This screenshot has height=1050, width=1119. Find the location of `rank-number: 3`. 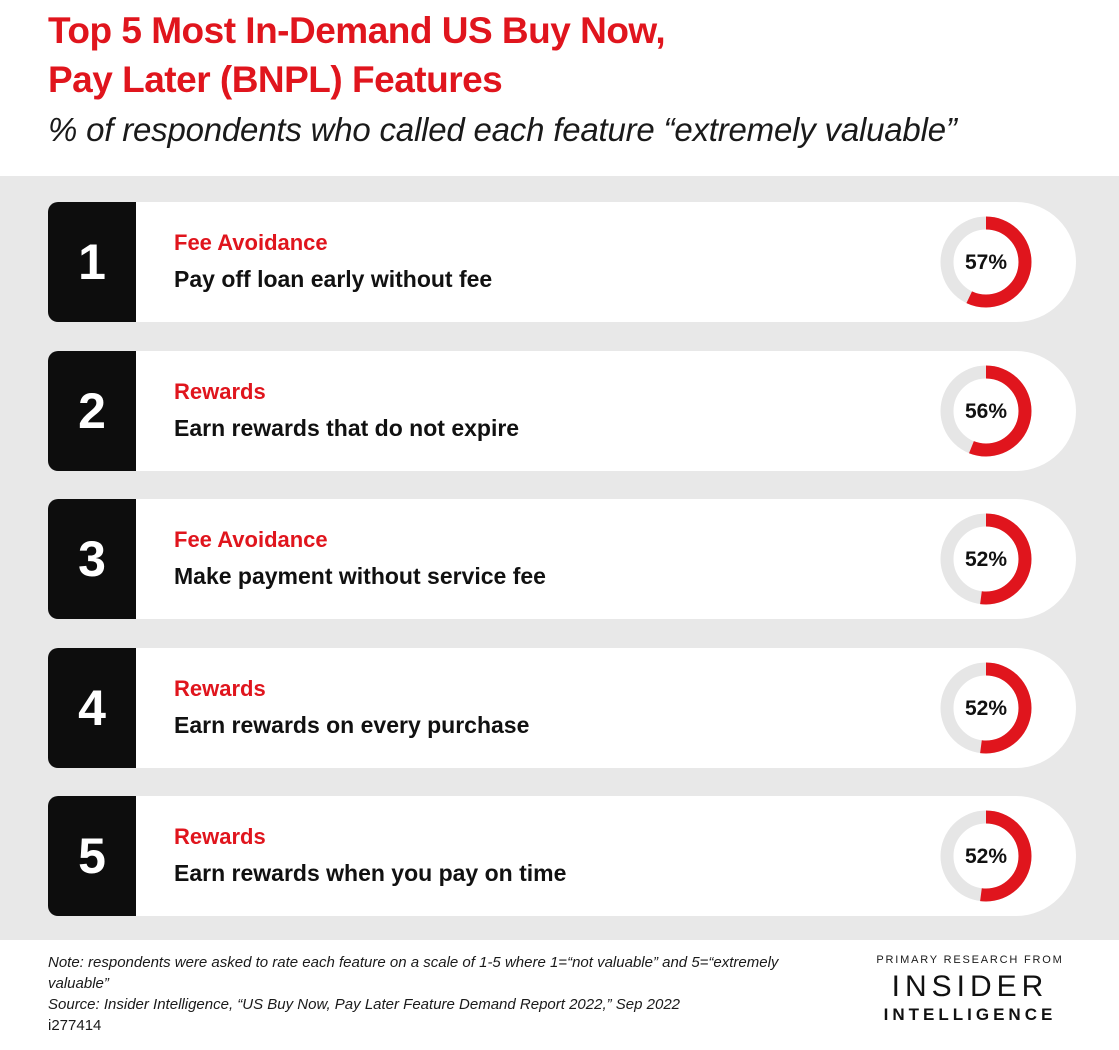

rank-number: 3 is located at coordinates (92, 559).